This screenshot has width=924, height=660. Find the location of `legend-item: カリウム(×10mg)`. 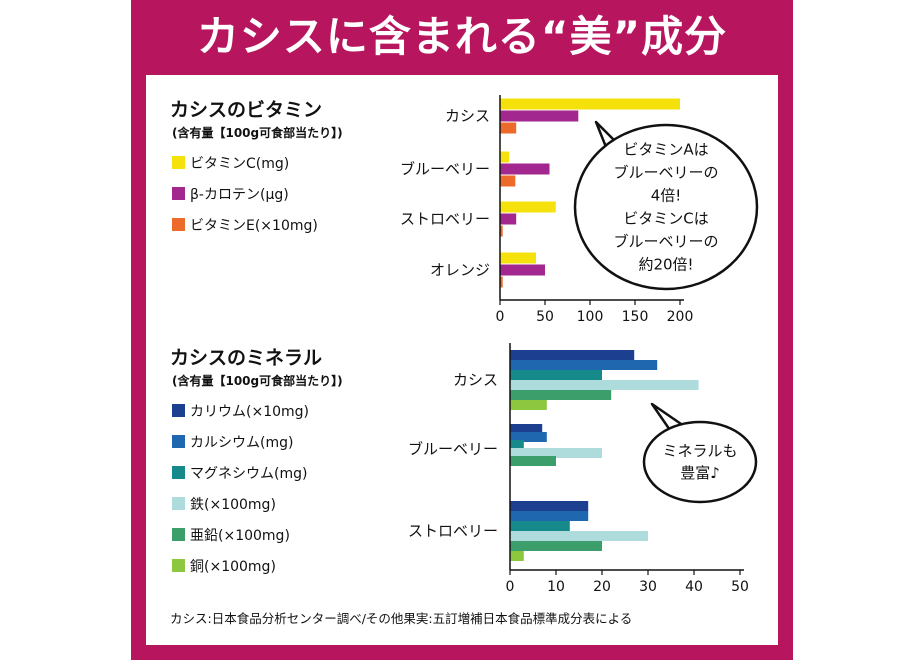

legend-item: カリウム(×10mg) is located at coordinates (240, 410).